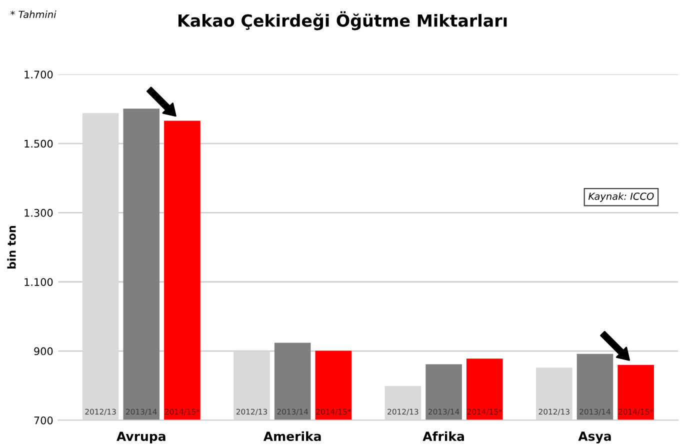  Describe the element at coordinates (292, 436) in the screenshot. I see `x-tick-label: Amerika` at that location.